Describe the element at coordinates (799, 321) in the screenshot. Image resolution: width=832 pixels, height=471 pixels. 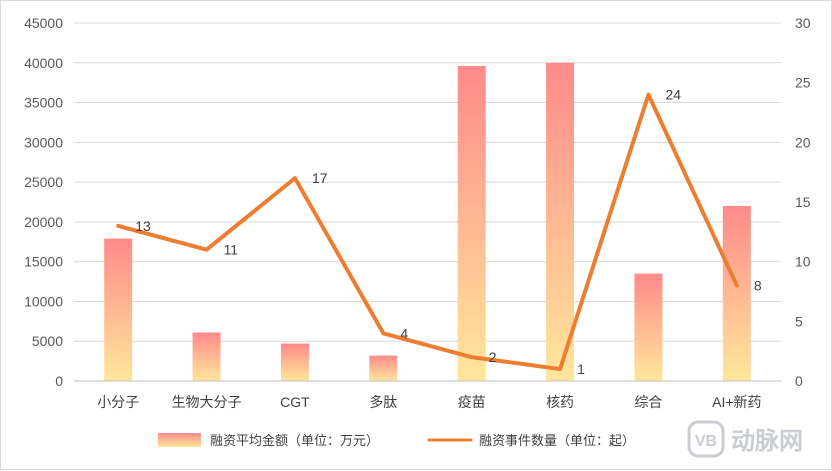
I see `y-right-tick-label: 5` at that location.